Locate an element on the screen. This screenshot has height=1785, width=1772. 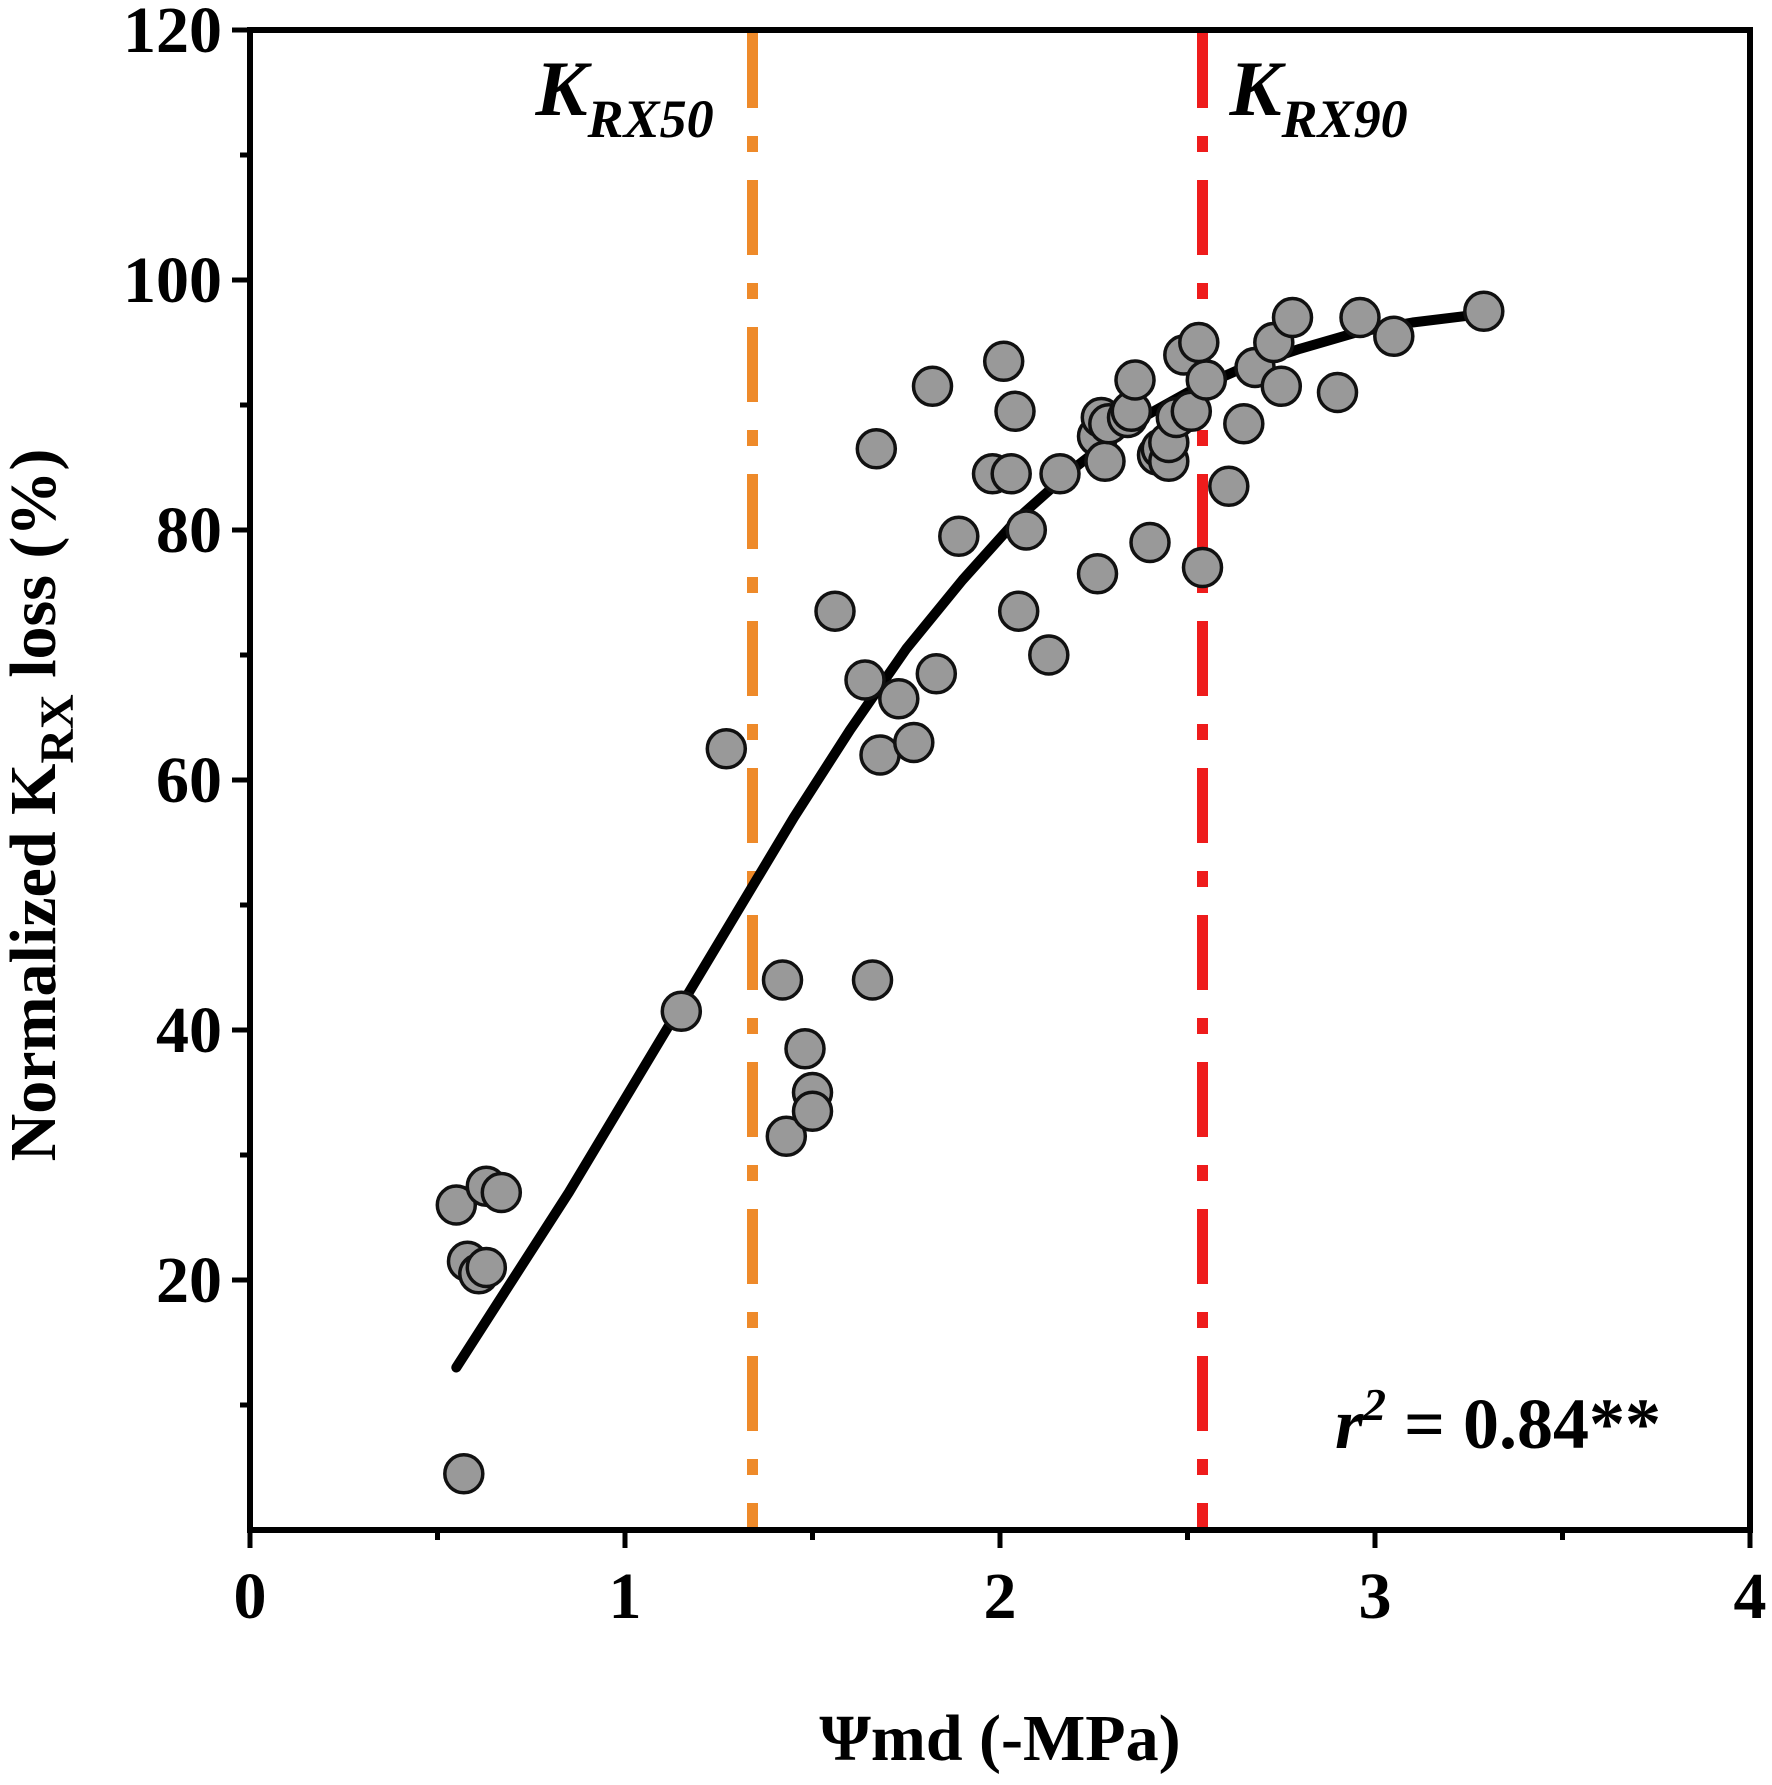
y-tick-label: 20 is located at coordinates (189, 1280).